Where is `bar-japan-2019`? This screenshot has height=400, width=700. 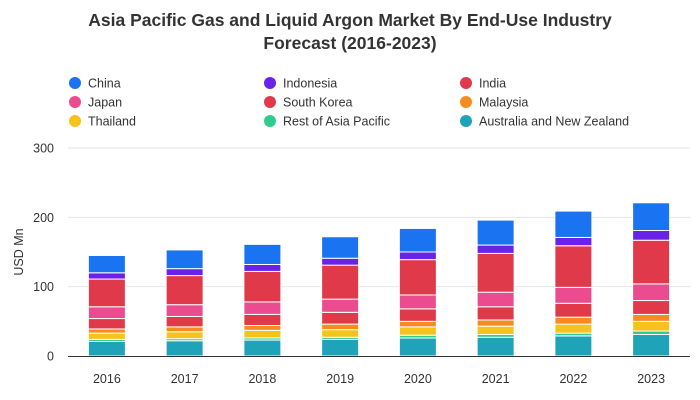 bar-japan-2019 is located at coordinates (340, 305).